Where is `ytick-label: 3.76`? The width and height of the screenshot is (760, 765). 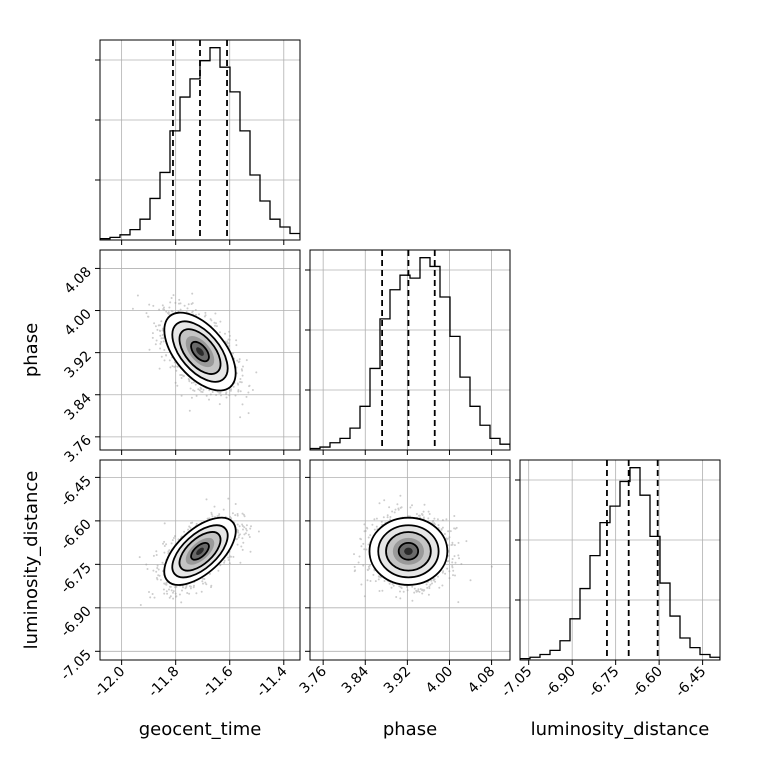
ytick-label: 3.76 is located at coordinates (77, 448).